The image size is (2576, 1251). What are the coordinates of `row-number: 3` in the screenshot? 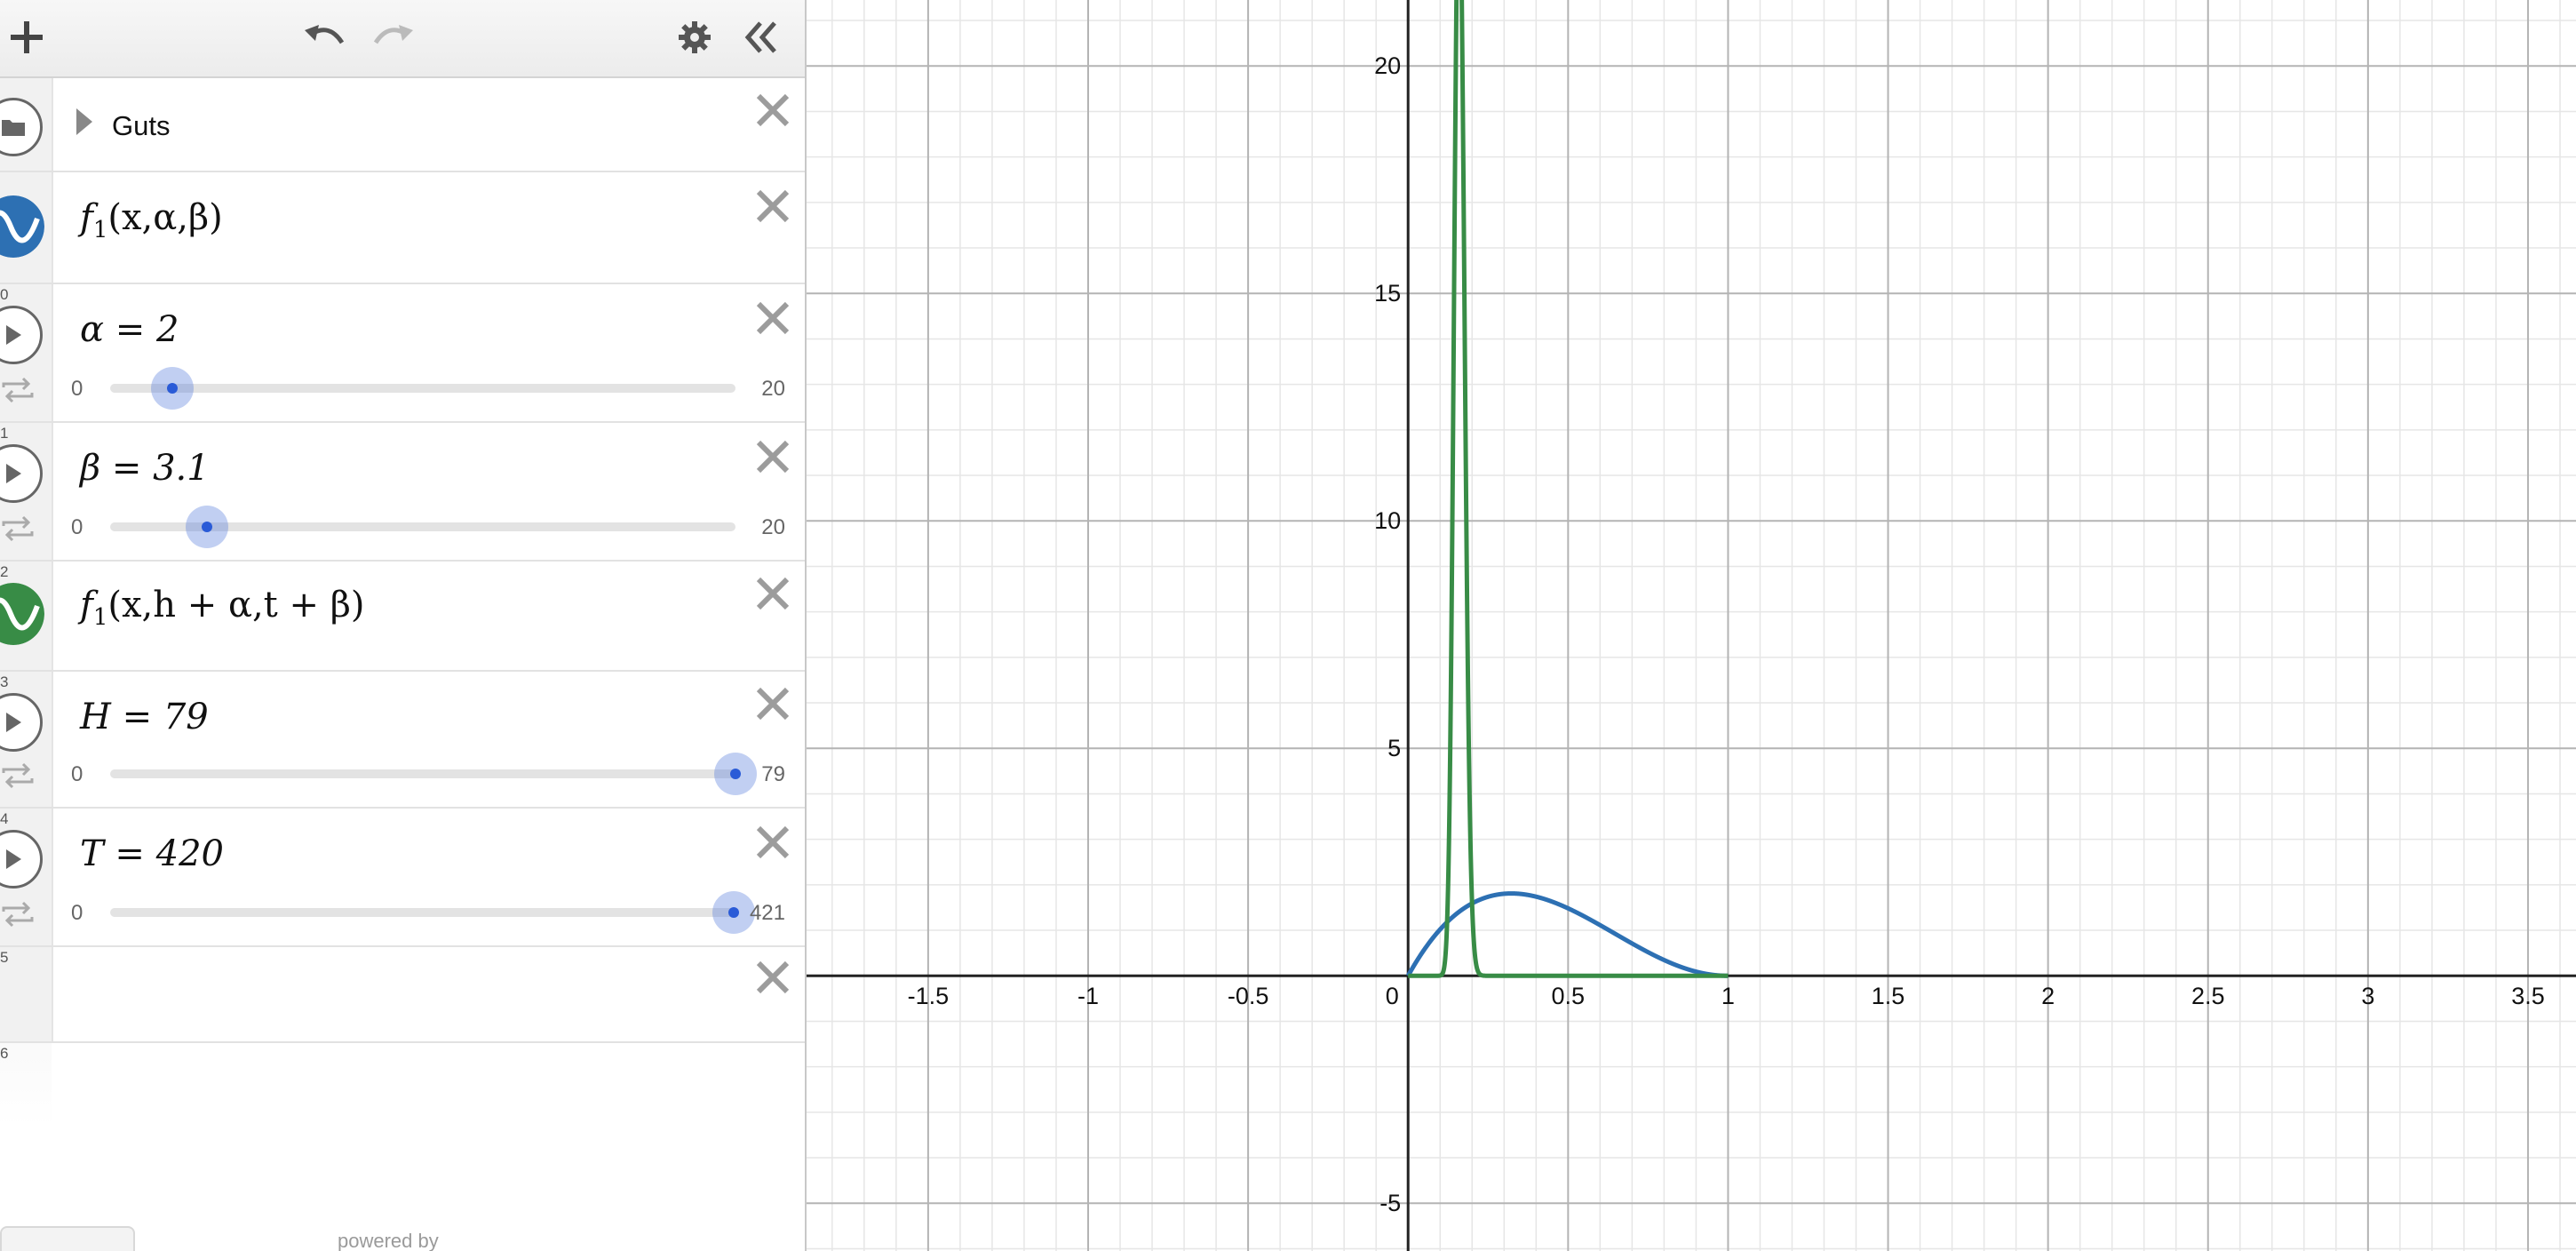 It's located at (4, 682).